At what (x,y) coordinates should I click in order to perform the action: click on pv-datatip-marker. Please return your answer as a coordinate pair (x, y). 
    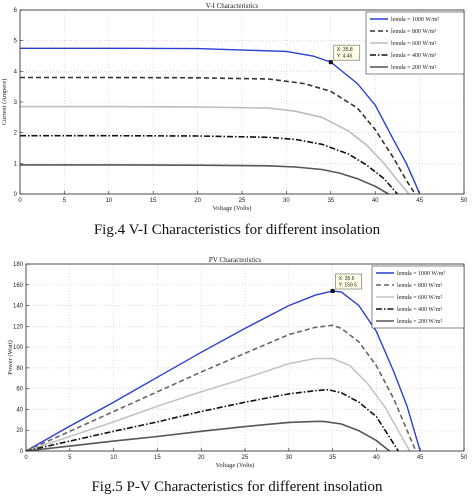
    Looking at the image, I should click on (332, 291).